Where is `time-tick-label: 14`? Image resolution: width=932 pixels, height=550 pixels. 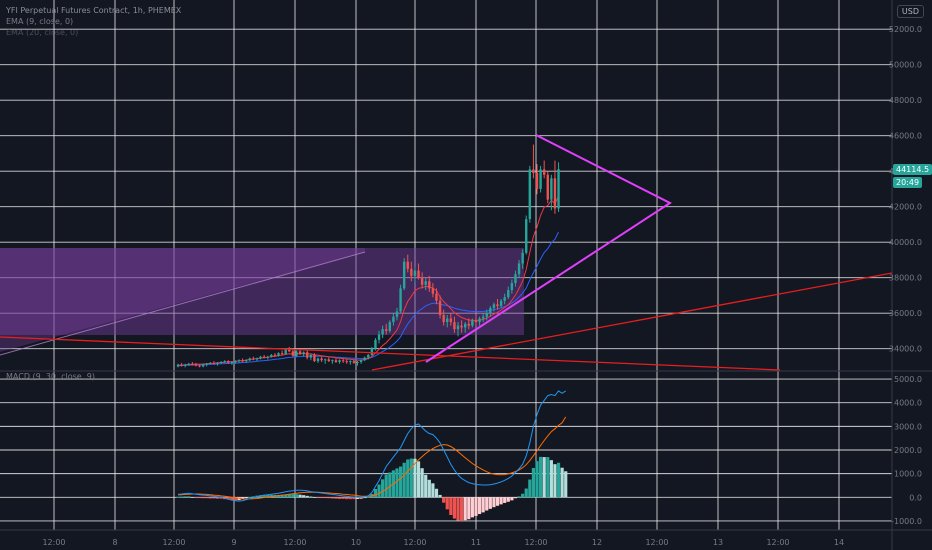
time-tick-label: 14 is located at coordinates (839, 542).